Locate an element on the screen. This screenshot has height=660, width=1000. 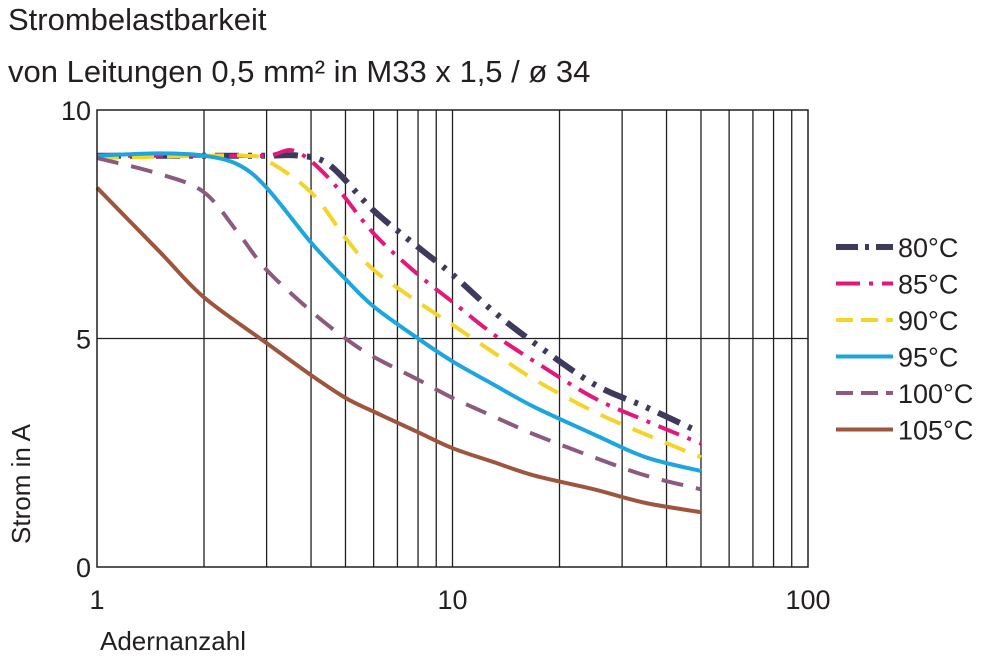
legend-label-100C: 100°C is located at coordinates (935, 394).